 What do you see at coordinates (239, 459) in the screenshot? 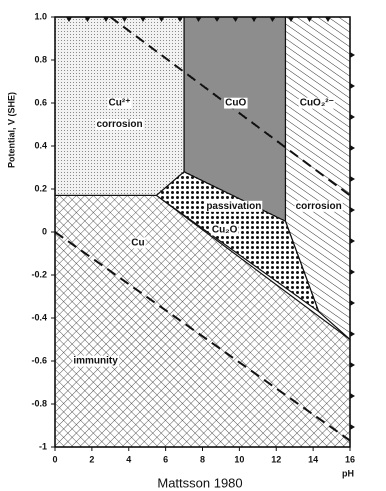
I see `x-tick-label: 10` at bounding box center [239, 459].